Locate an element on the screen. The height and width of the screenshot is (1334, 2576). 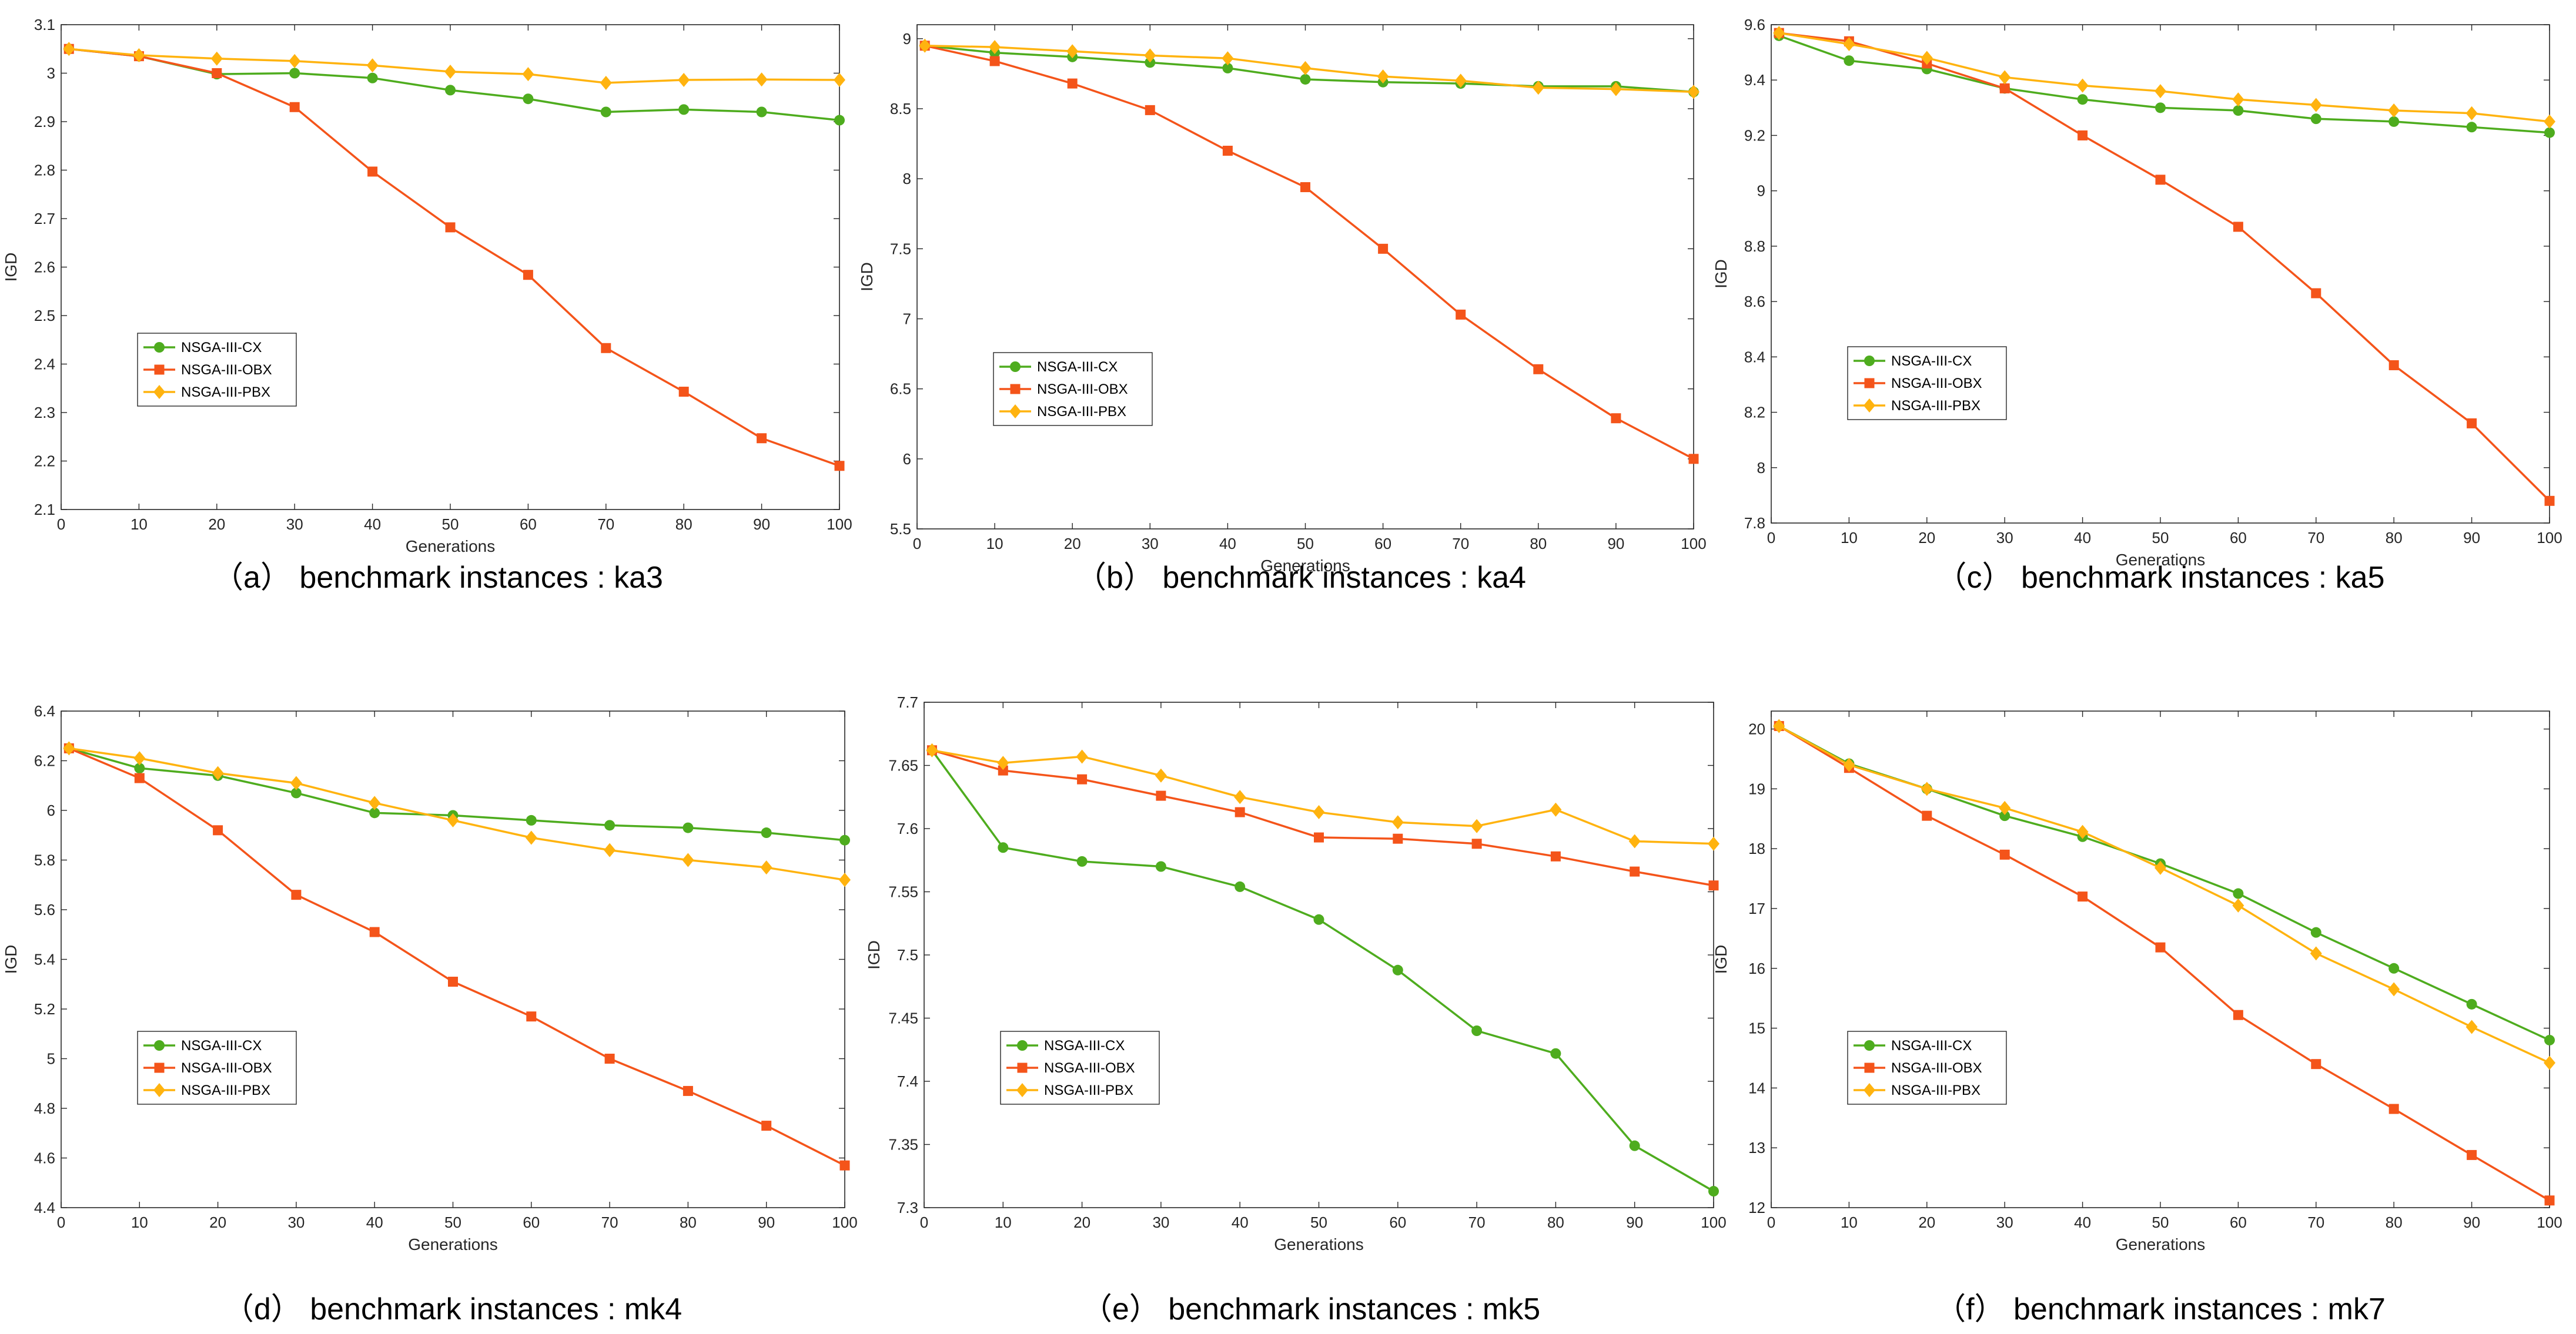
y-tick-label: 19 is located at coordinates (1756, 788).